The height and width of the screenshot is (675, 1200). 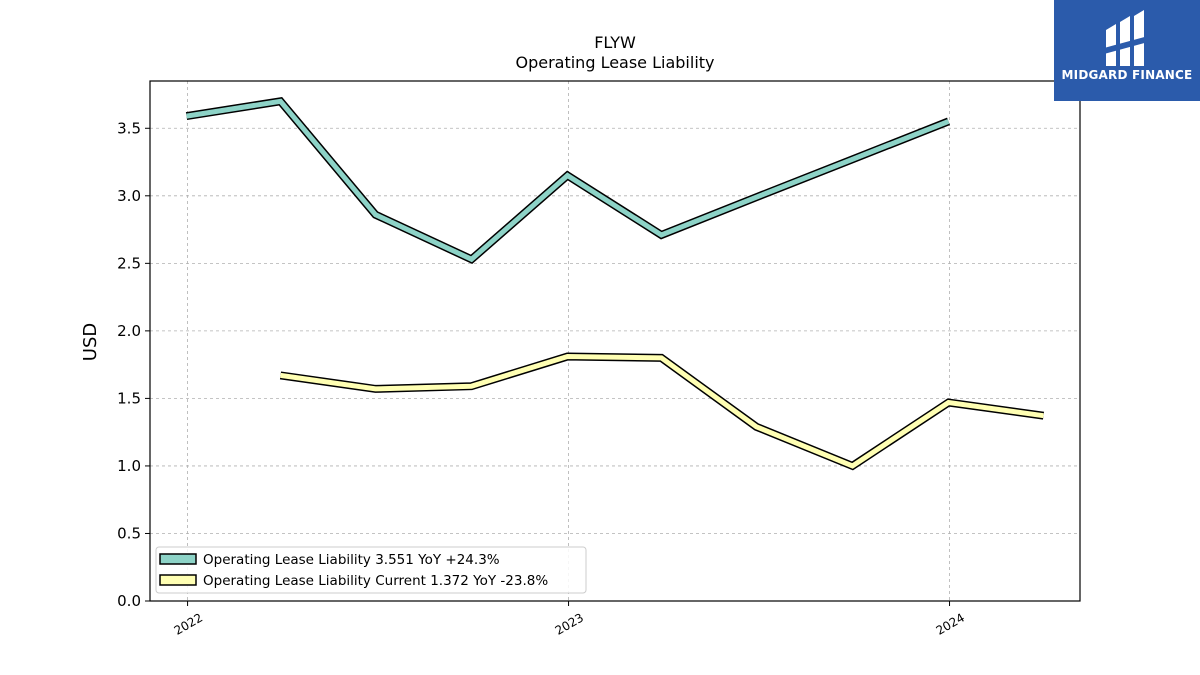 I want to click on y-tick-label: 2.0, so click(x=129, y=331).